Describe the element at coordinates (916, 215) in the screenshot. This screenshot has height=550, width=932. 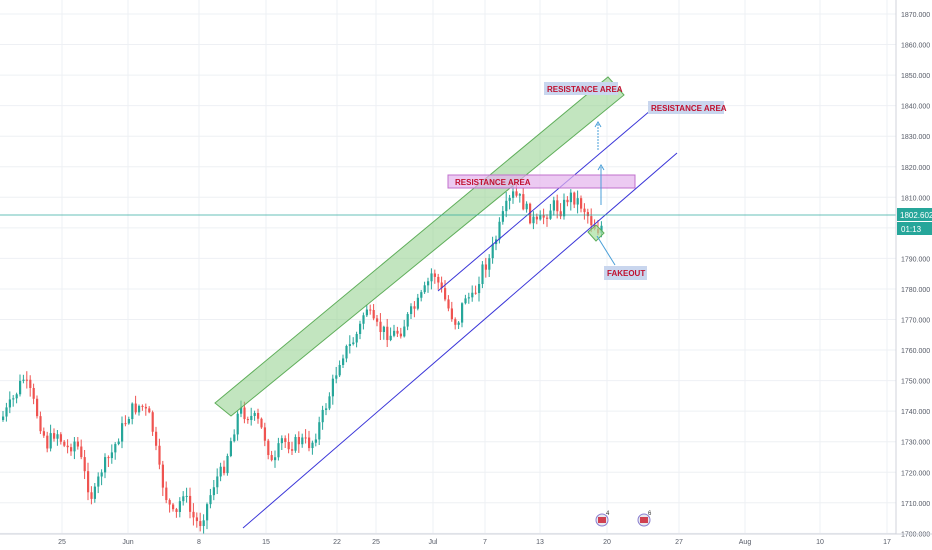
I see `current-price-value: 1802.602` at that location.